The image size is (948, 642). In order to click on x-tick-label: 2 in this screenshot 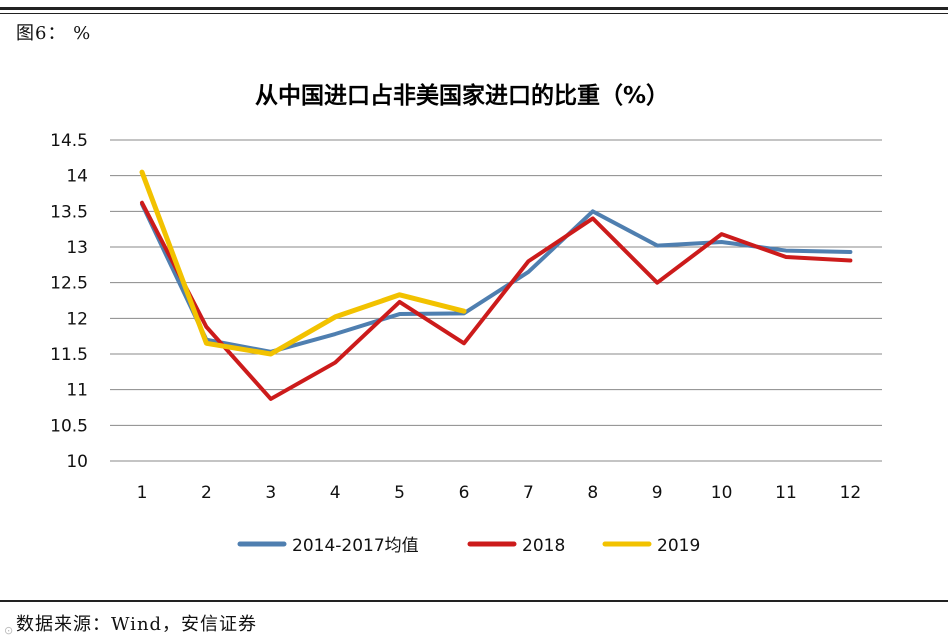, I will do `click(206, 493)`.